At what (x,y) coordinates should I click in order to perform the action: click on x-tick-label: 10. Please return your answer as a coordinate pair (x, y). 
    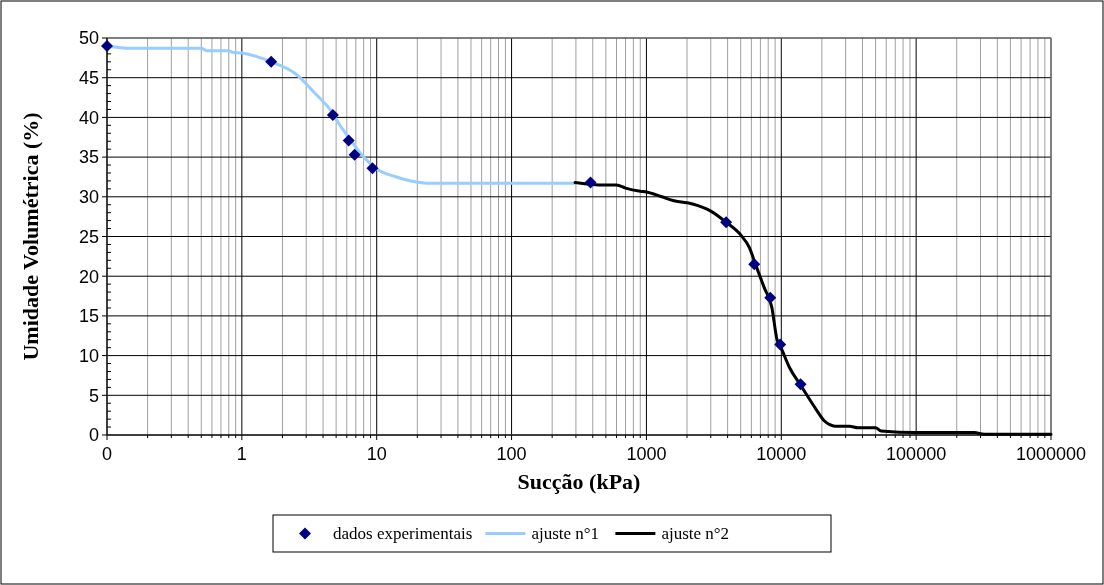
    Looking at the image, I should click on (376, 454).